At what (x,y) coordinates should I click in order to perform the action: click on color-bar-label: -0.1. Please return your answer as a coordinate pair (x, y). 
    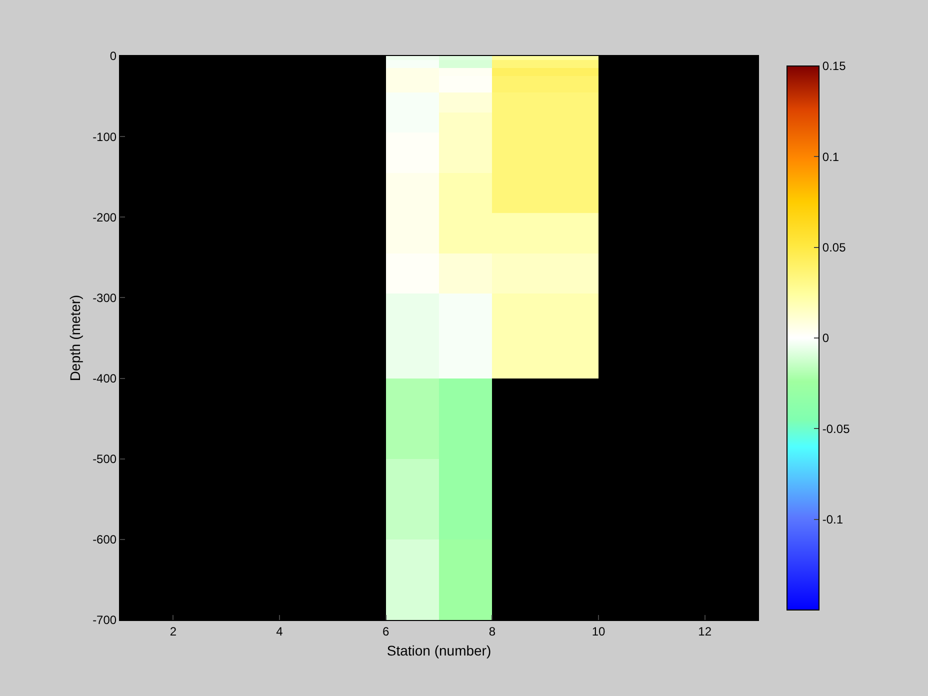
    Looking at the image, I should click on (833, 519).